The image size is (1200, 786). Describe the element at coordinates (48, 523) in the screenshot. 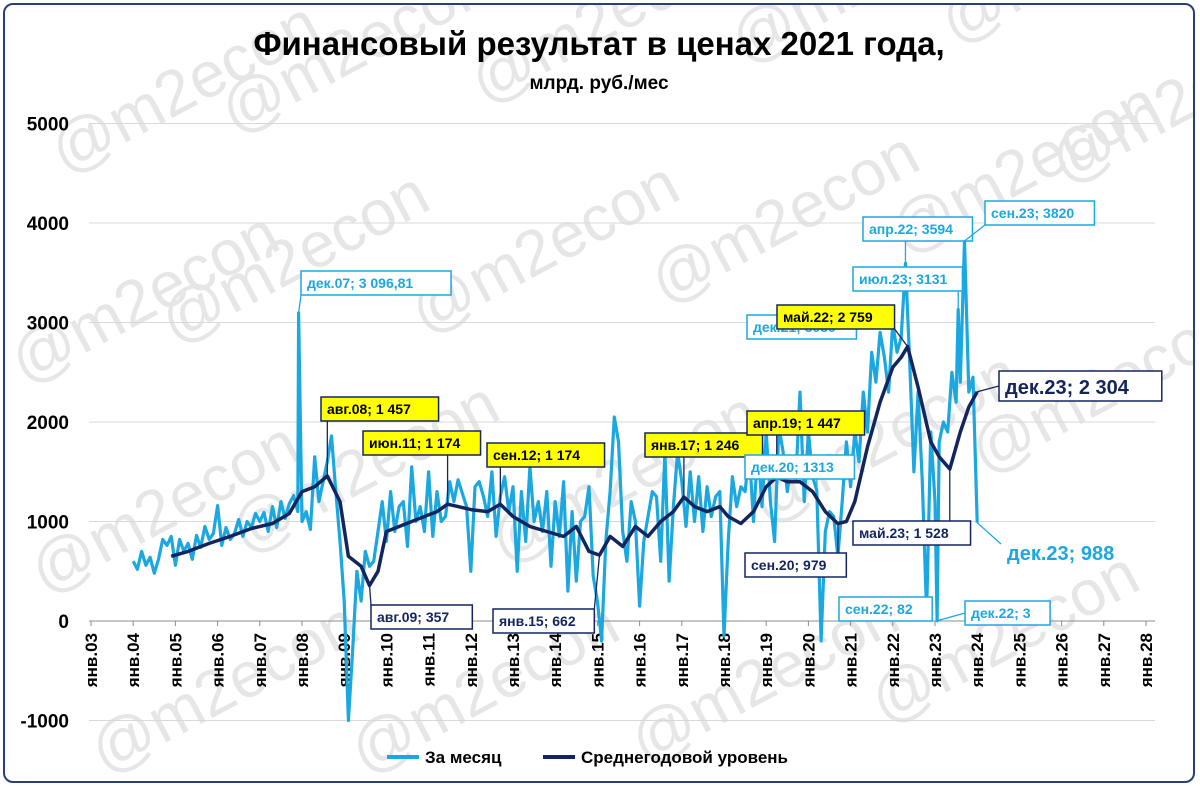

I see `y-tick-label: 1000` at that location.